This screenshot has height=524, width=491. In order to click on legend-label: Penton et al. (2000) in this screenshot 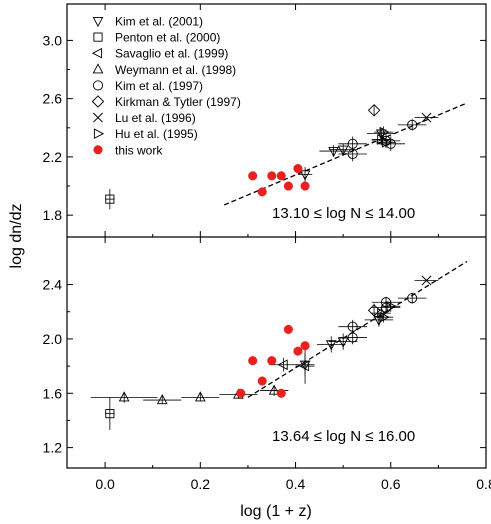, I will do `click(167, 38)`.